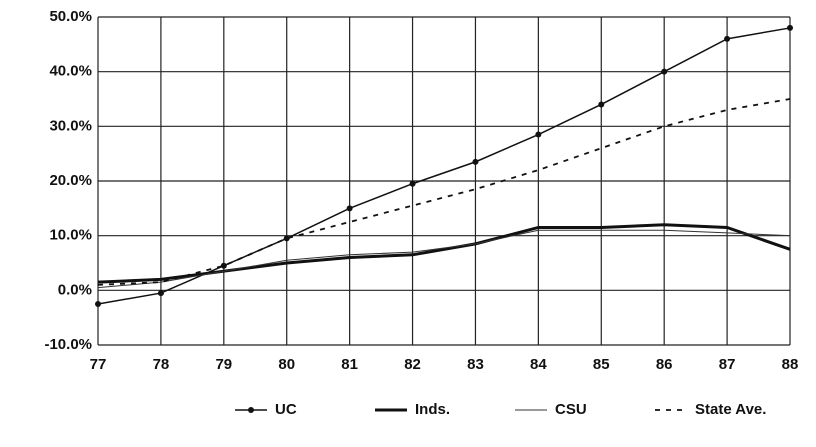 Image resolution: width=816 pixels, height=447 pixels. What do you see at coordinates (161, 364) in the screenshot?
I see `x-tick-label: 78` at bounding box center [161, 364].